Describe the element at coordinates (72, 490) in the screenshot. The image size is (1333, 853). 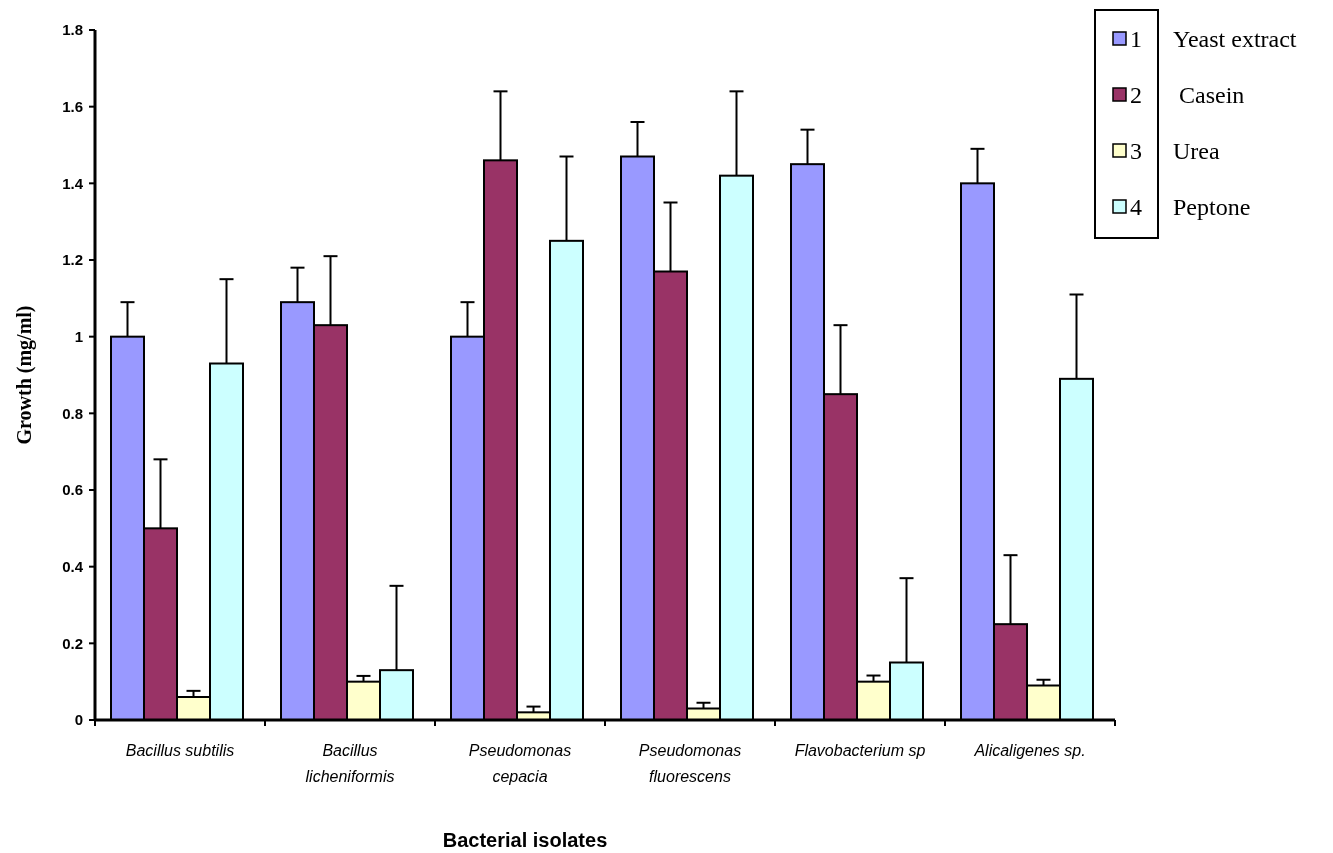
I see `y-tick-label: 0.6` at that location.